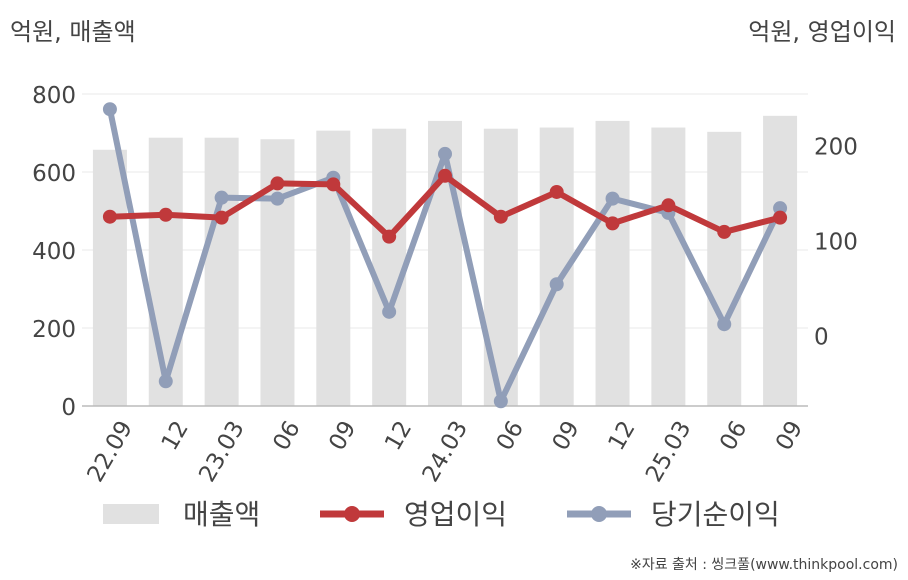 The image size is (908, 580). What do you see at coordinates (54, 174) in the screenshot?
I see `left-axis-tick-label: 600` at bounding box center [54, 174].